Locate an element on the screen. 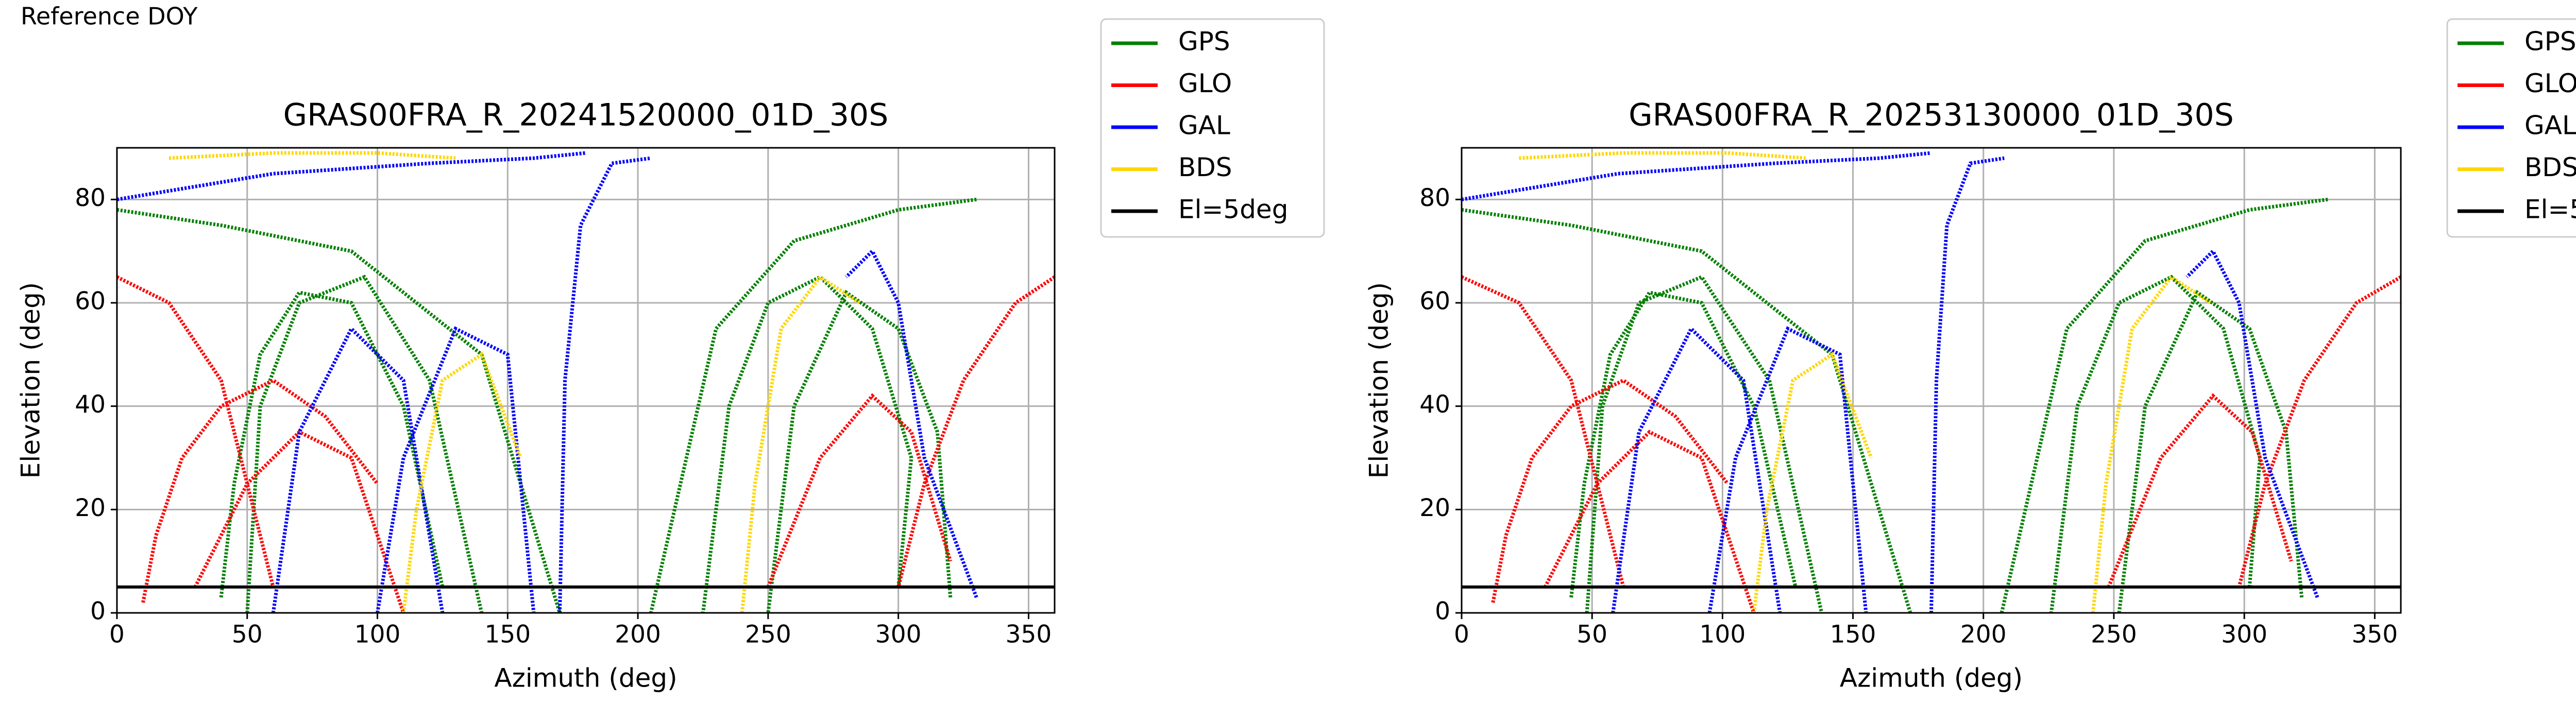 The height and width of the screenshot is (720, 2576). chart-title: GRAS00FRA_R_20241520000_01D_30S is located at coordinates (586, 115).